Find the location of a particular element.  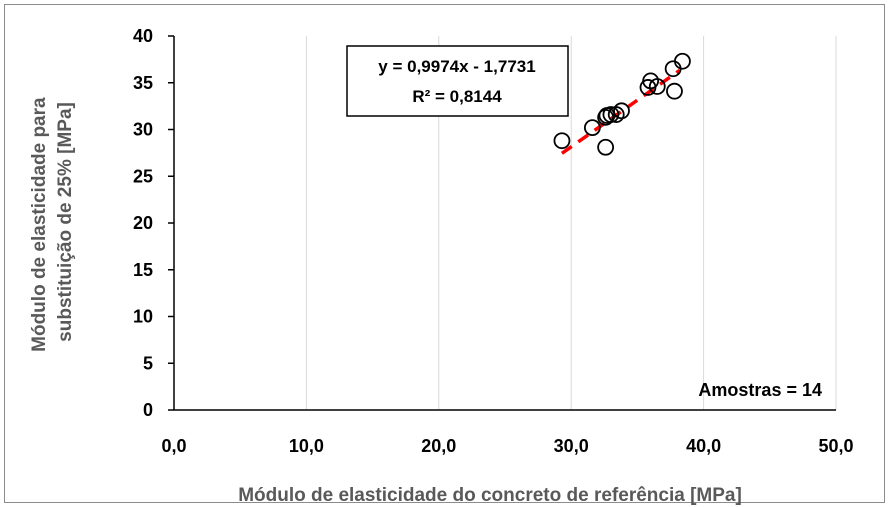

data-points is located at coordinates (622, 104).